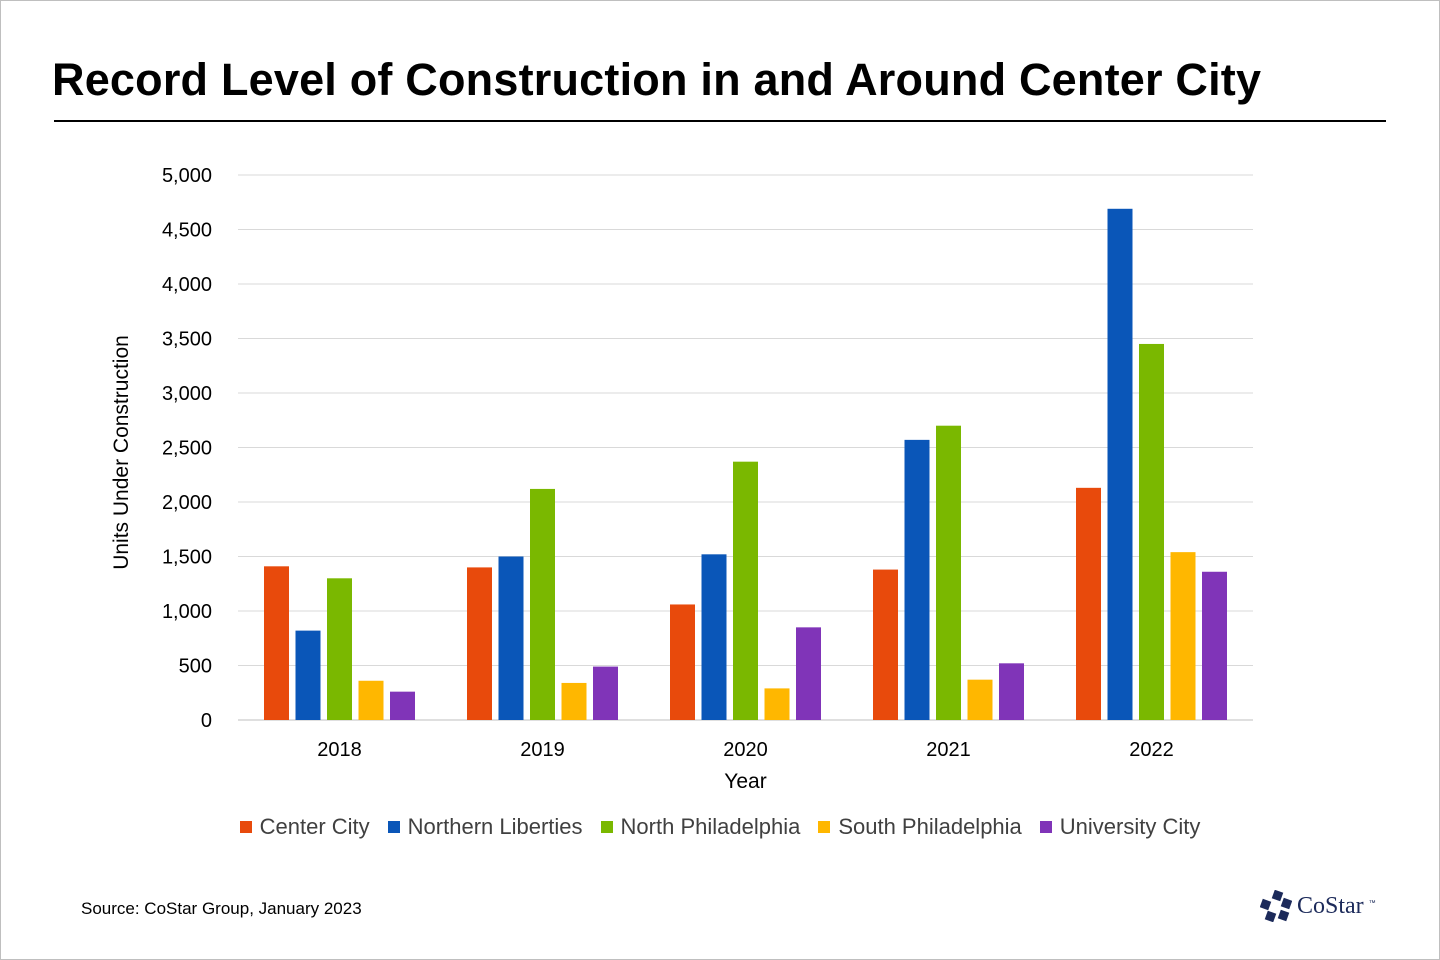 The image size is (1440, 960). Describe the element at coordinates (948, 750) in the screenshot. I see `x-tick-label: 2021` at that location.